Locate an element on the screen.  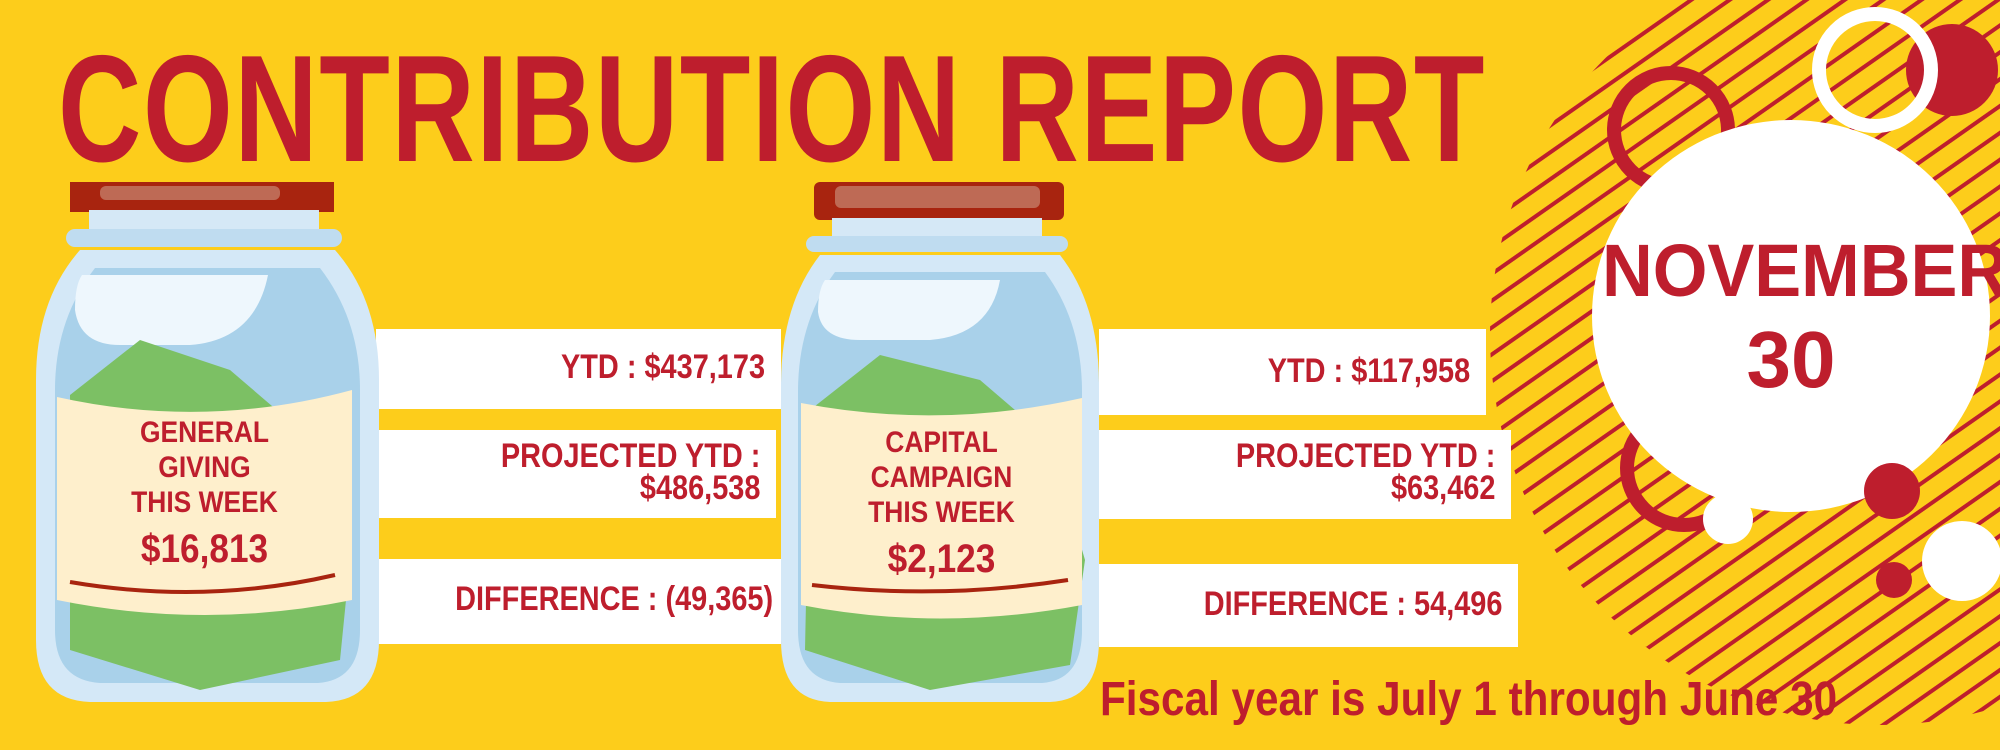
ytd-bar: YTD : $117,958 is located at coordinates (1292, 372).